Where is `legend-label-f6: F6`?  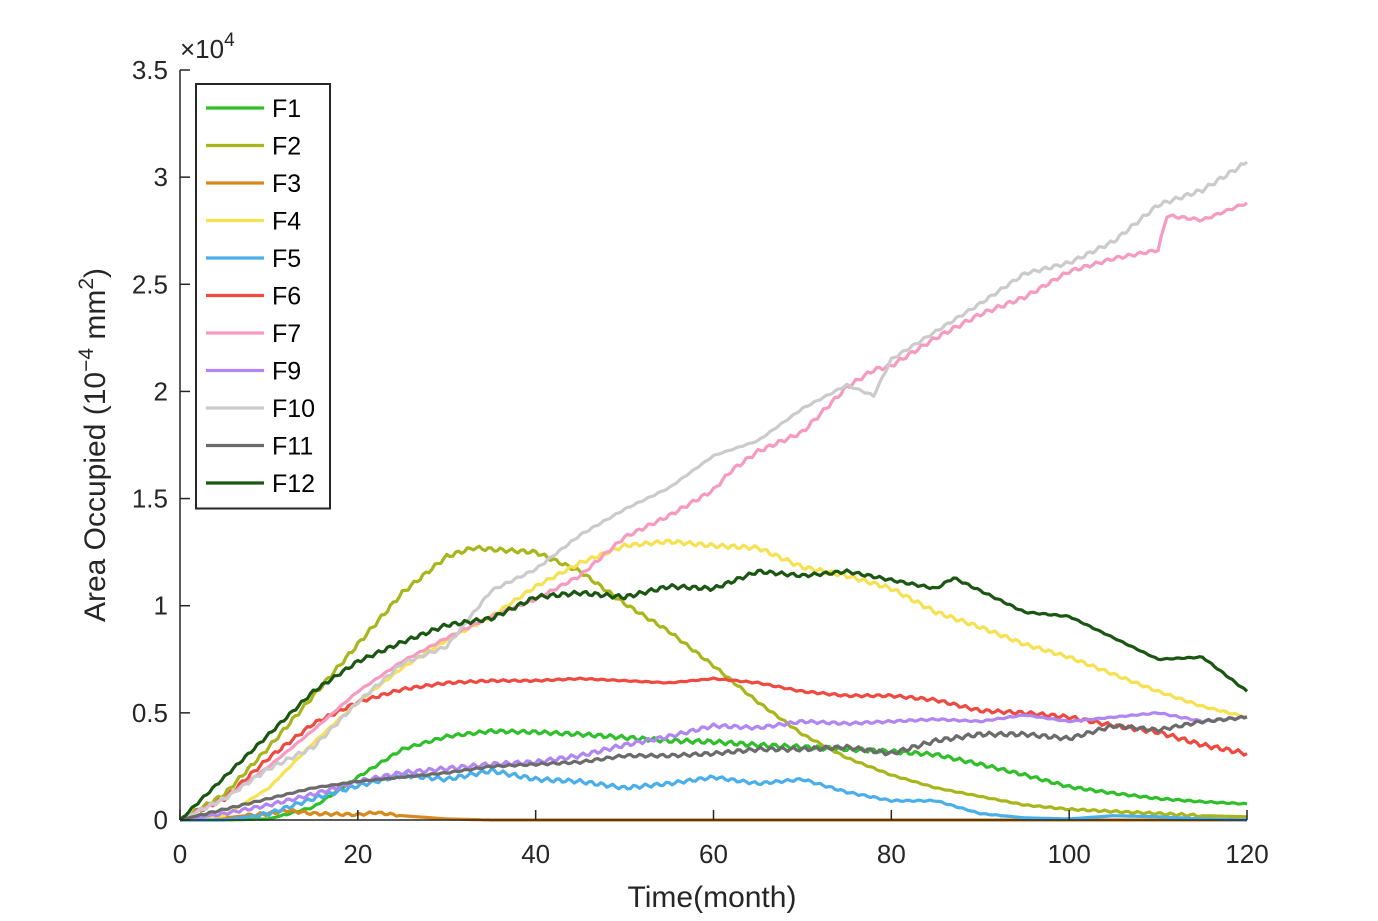
legend-label-f6: F6 is located at coordinates (286, 297).